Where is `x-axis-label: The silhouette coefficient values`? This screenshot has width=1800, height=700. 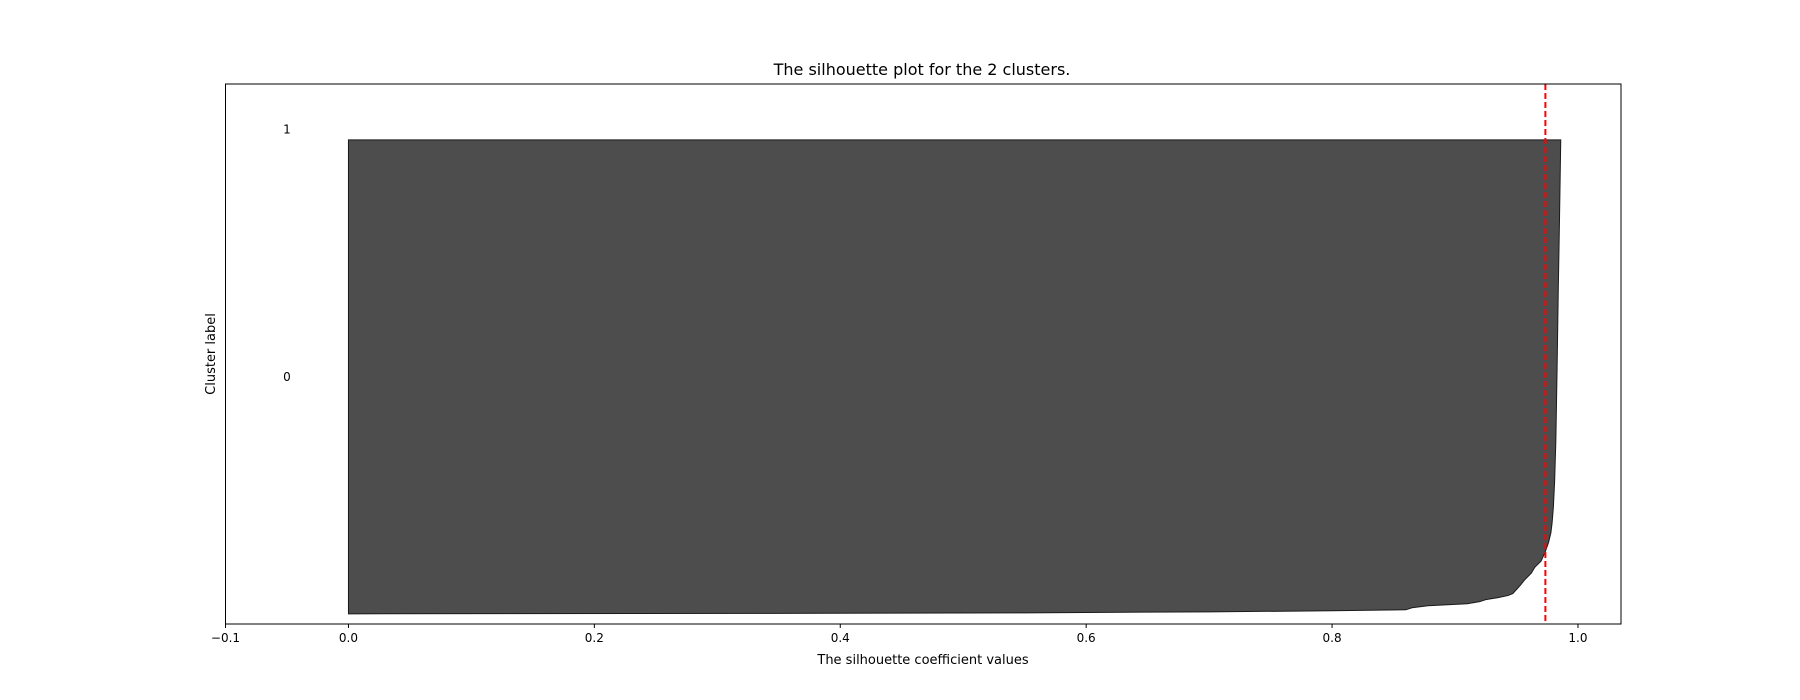
x-axis-label: The silhouette coefficient values is located at coordinates (922, 660).